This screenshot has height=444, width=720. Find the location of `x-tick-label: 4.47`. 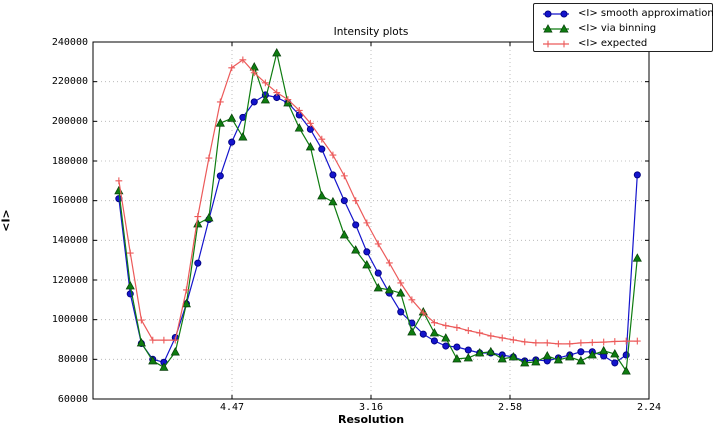

x-tick-label: 4.47 is located at coordinates (232, 407).